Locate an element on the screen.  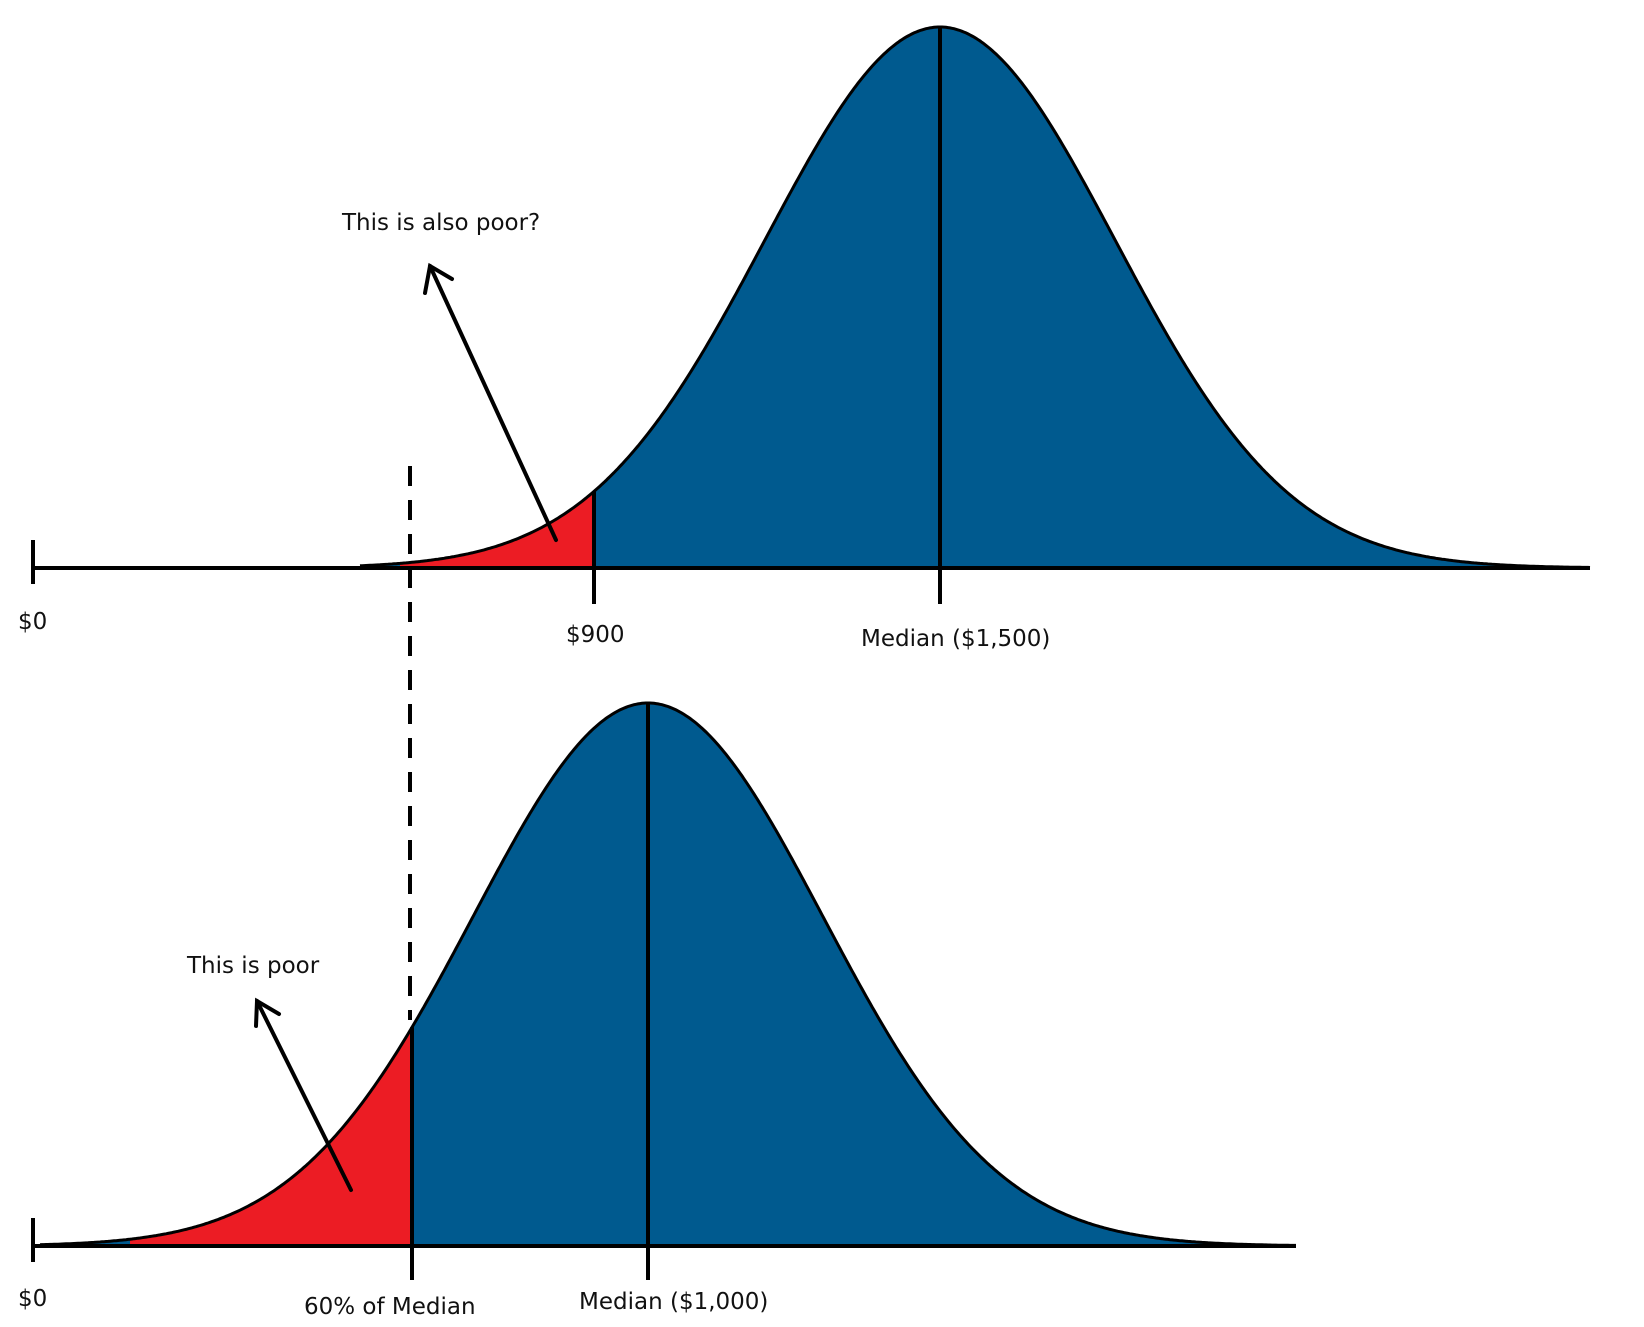
bottom-zero-label: $0 is located at coordinates (32, 1299).